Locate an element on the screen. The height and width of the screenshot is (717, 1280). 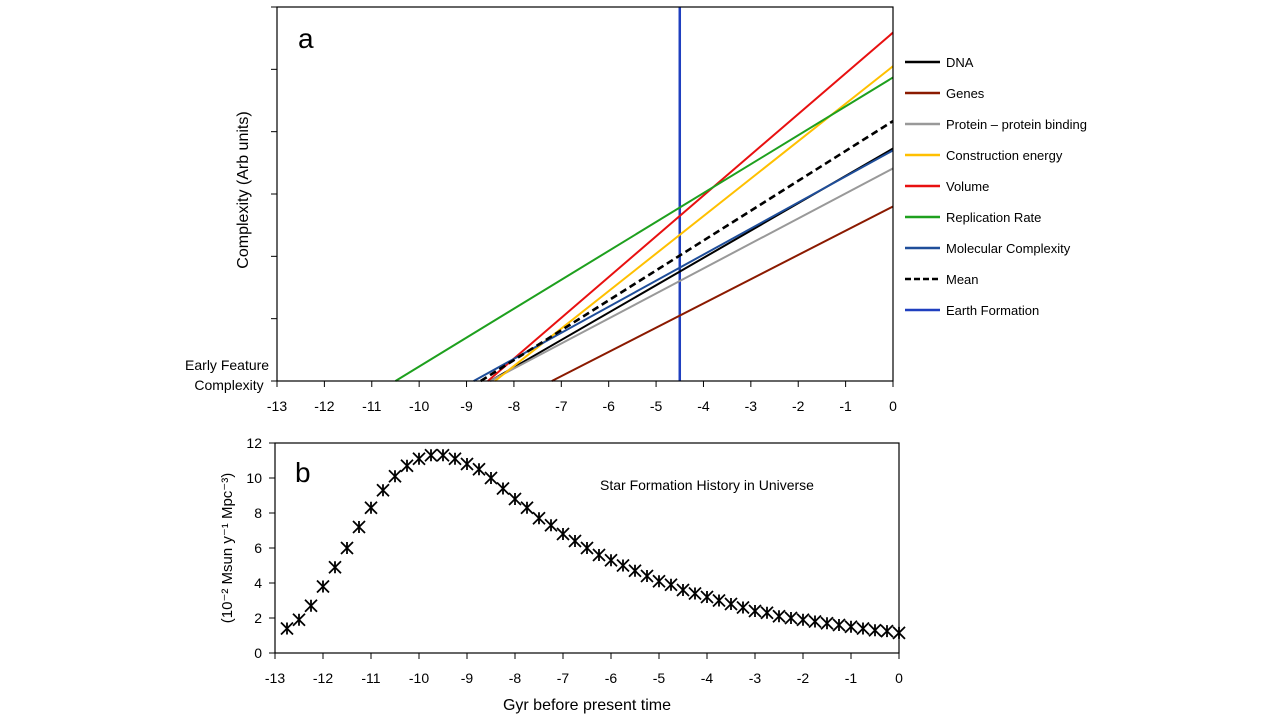
panel-b-data-points is located at coordinates (593, 544).